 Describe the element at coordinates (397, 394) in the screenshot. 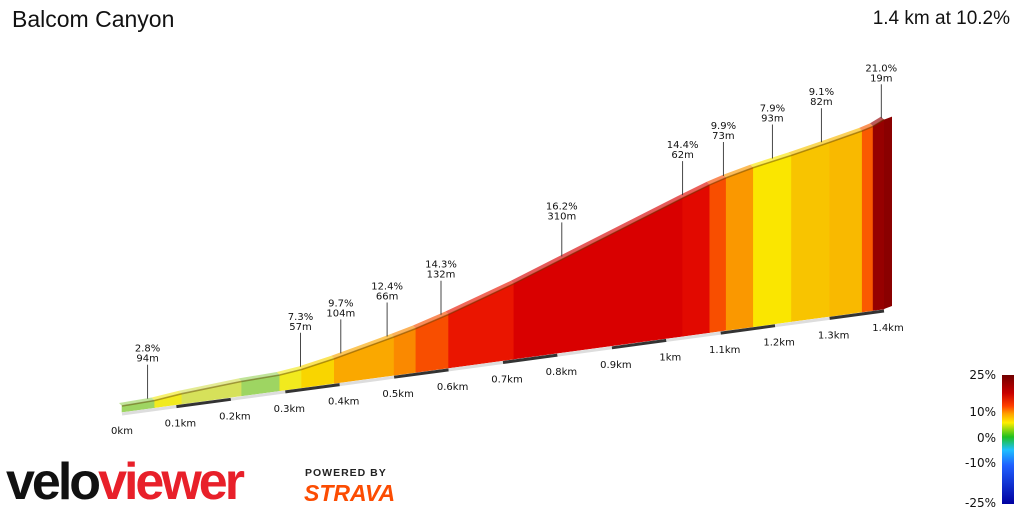

I see `x-tick-label: 0.5km` at that location.